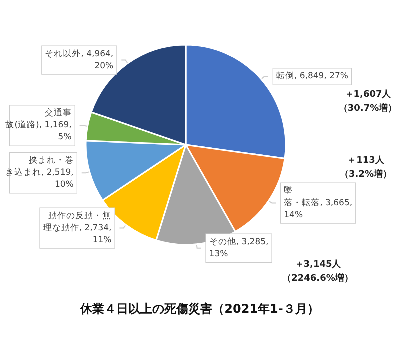  What do you see at coordinates (77, 228) in the screenshot?
I see `slice-label: 動作の反動・無理な動作, 2,734, 11%` at bounding box center [77, 228].